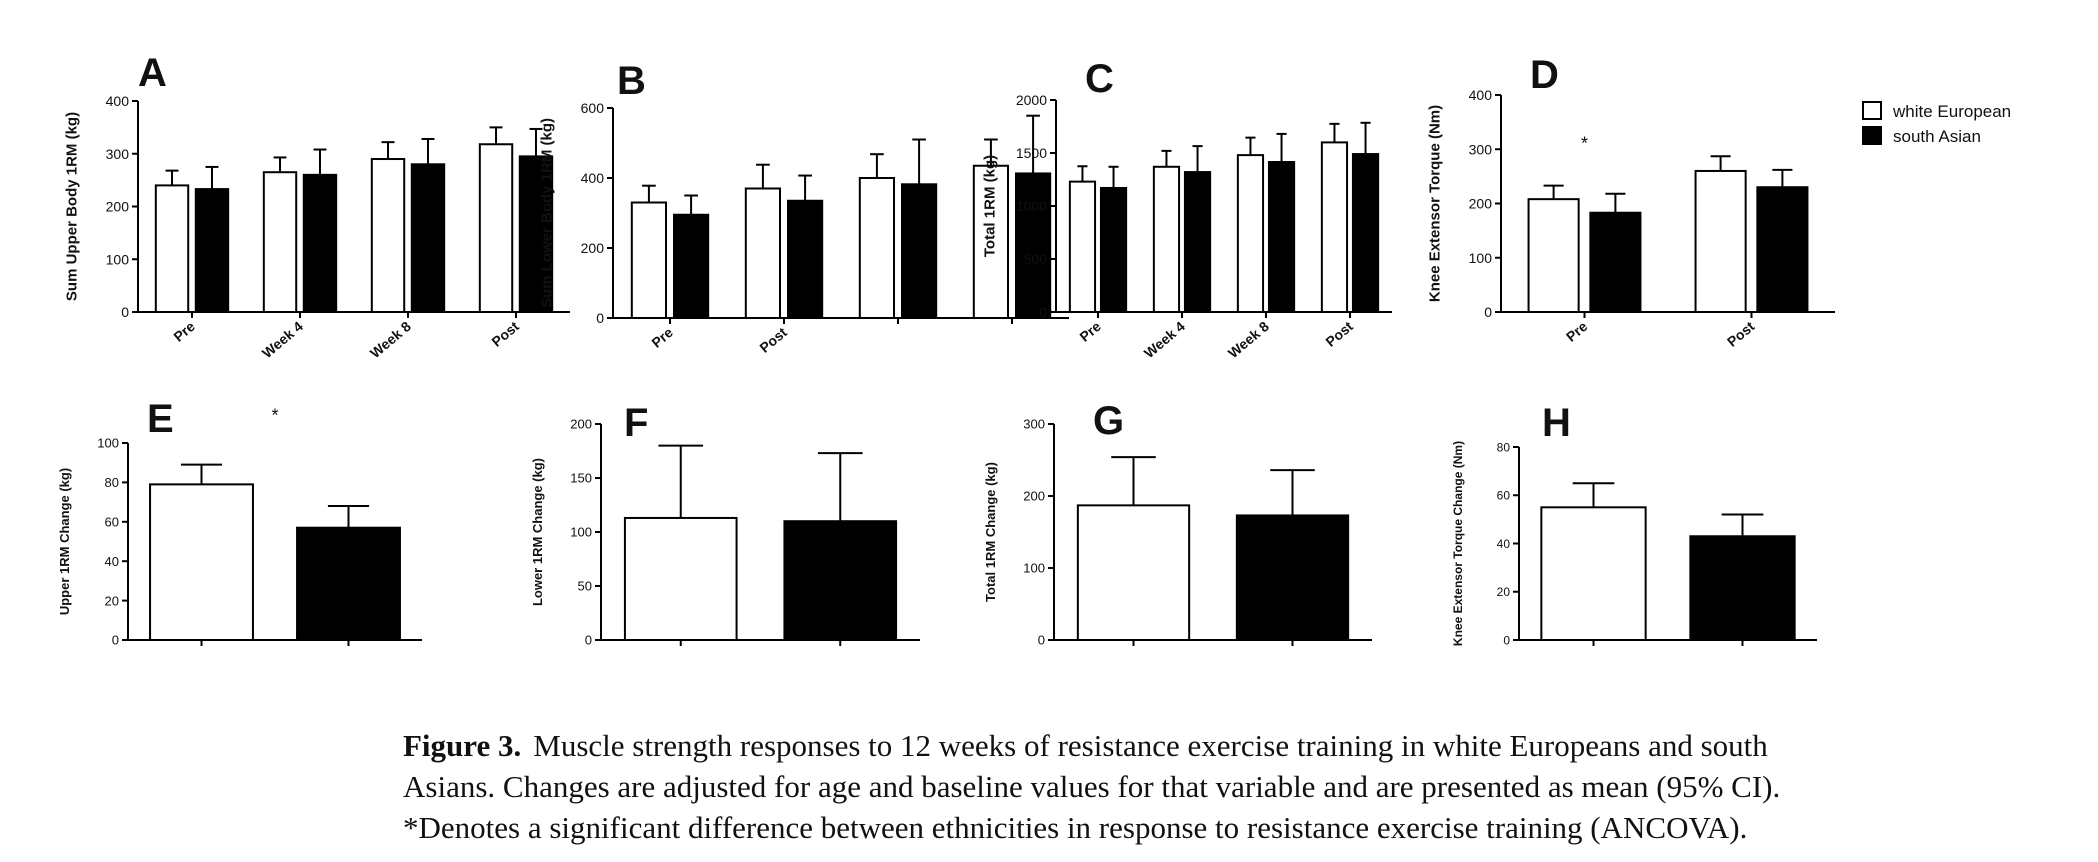 The height and width of the screenshot is (862, 2098). What do you see at coordinates (1031, 100) in the screenshot?
I see `y-tick-label: 2000` at bounding box center [1031, 100].